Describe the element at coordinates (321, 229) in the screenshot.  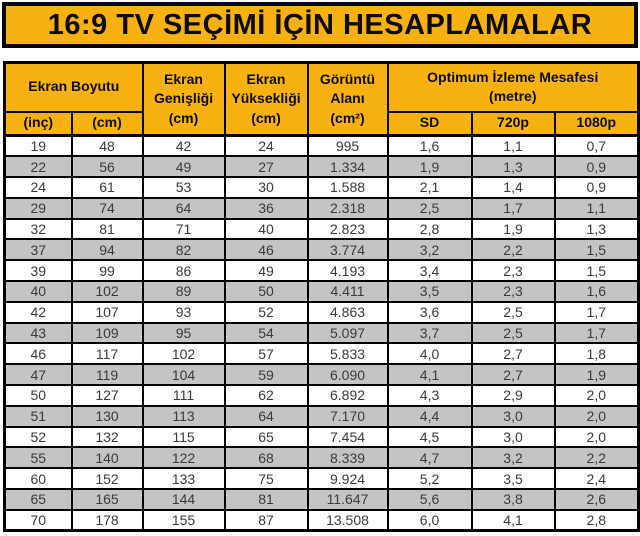
I see `table-row: 32 81 71 40 2.823 2,8 1,9 1,3` at that location.